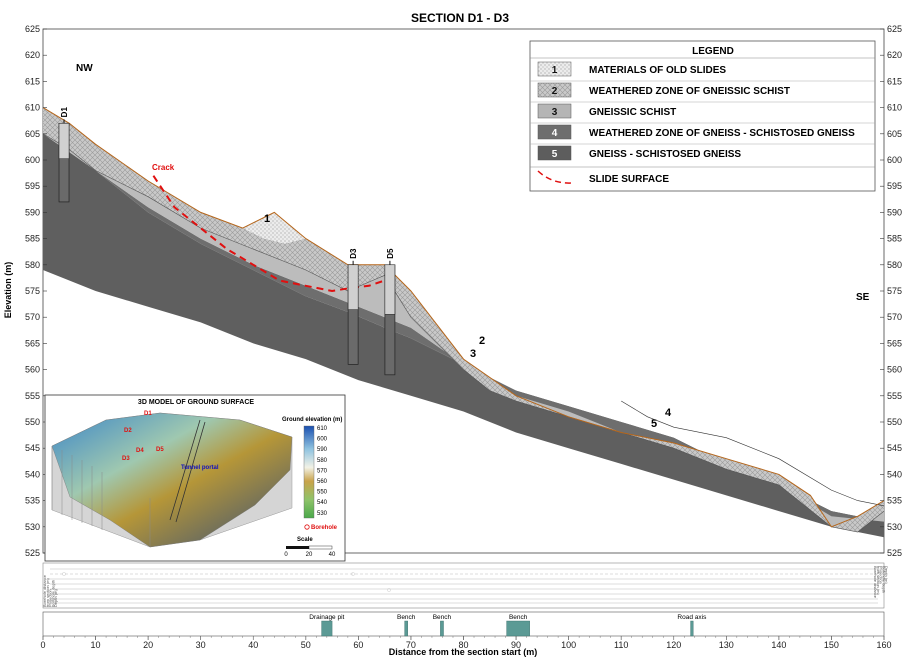 The height and width of the screenshot is (660, 909). What do you see at coordinates (894, 343) in the screenshot?
I see `y-tick-label-right: 565` at bounding box center [894, 343].